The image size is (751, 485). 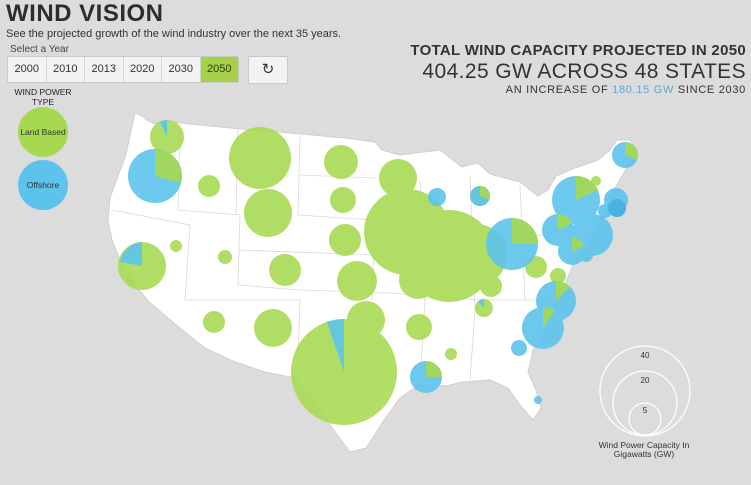 I want to click on summary-increase-suffix: SINCE 2030, so click(x=710, y=90).